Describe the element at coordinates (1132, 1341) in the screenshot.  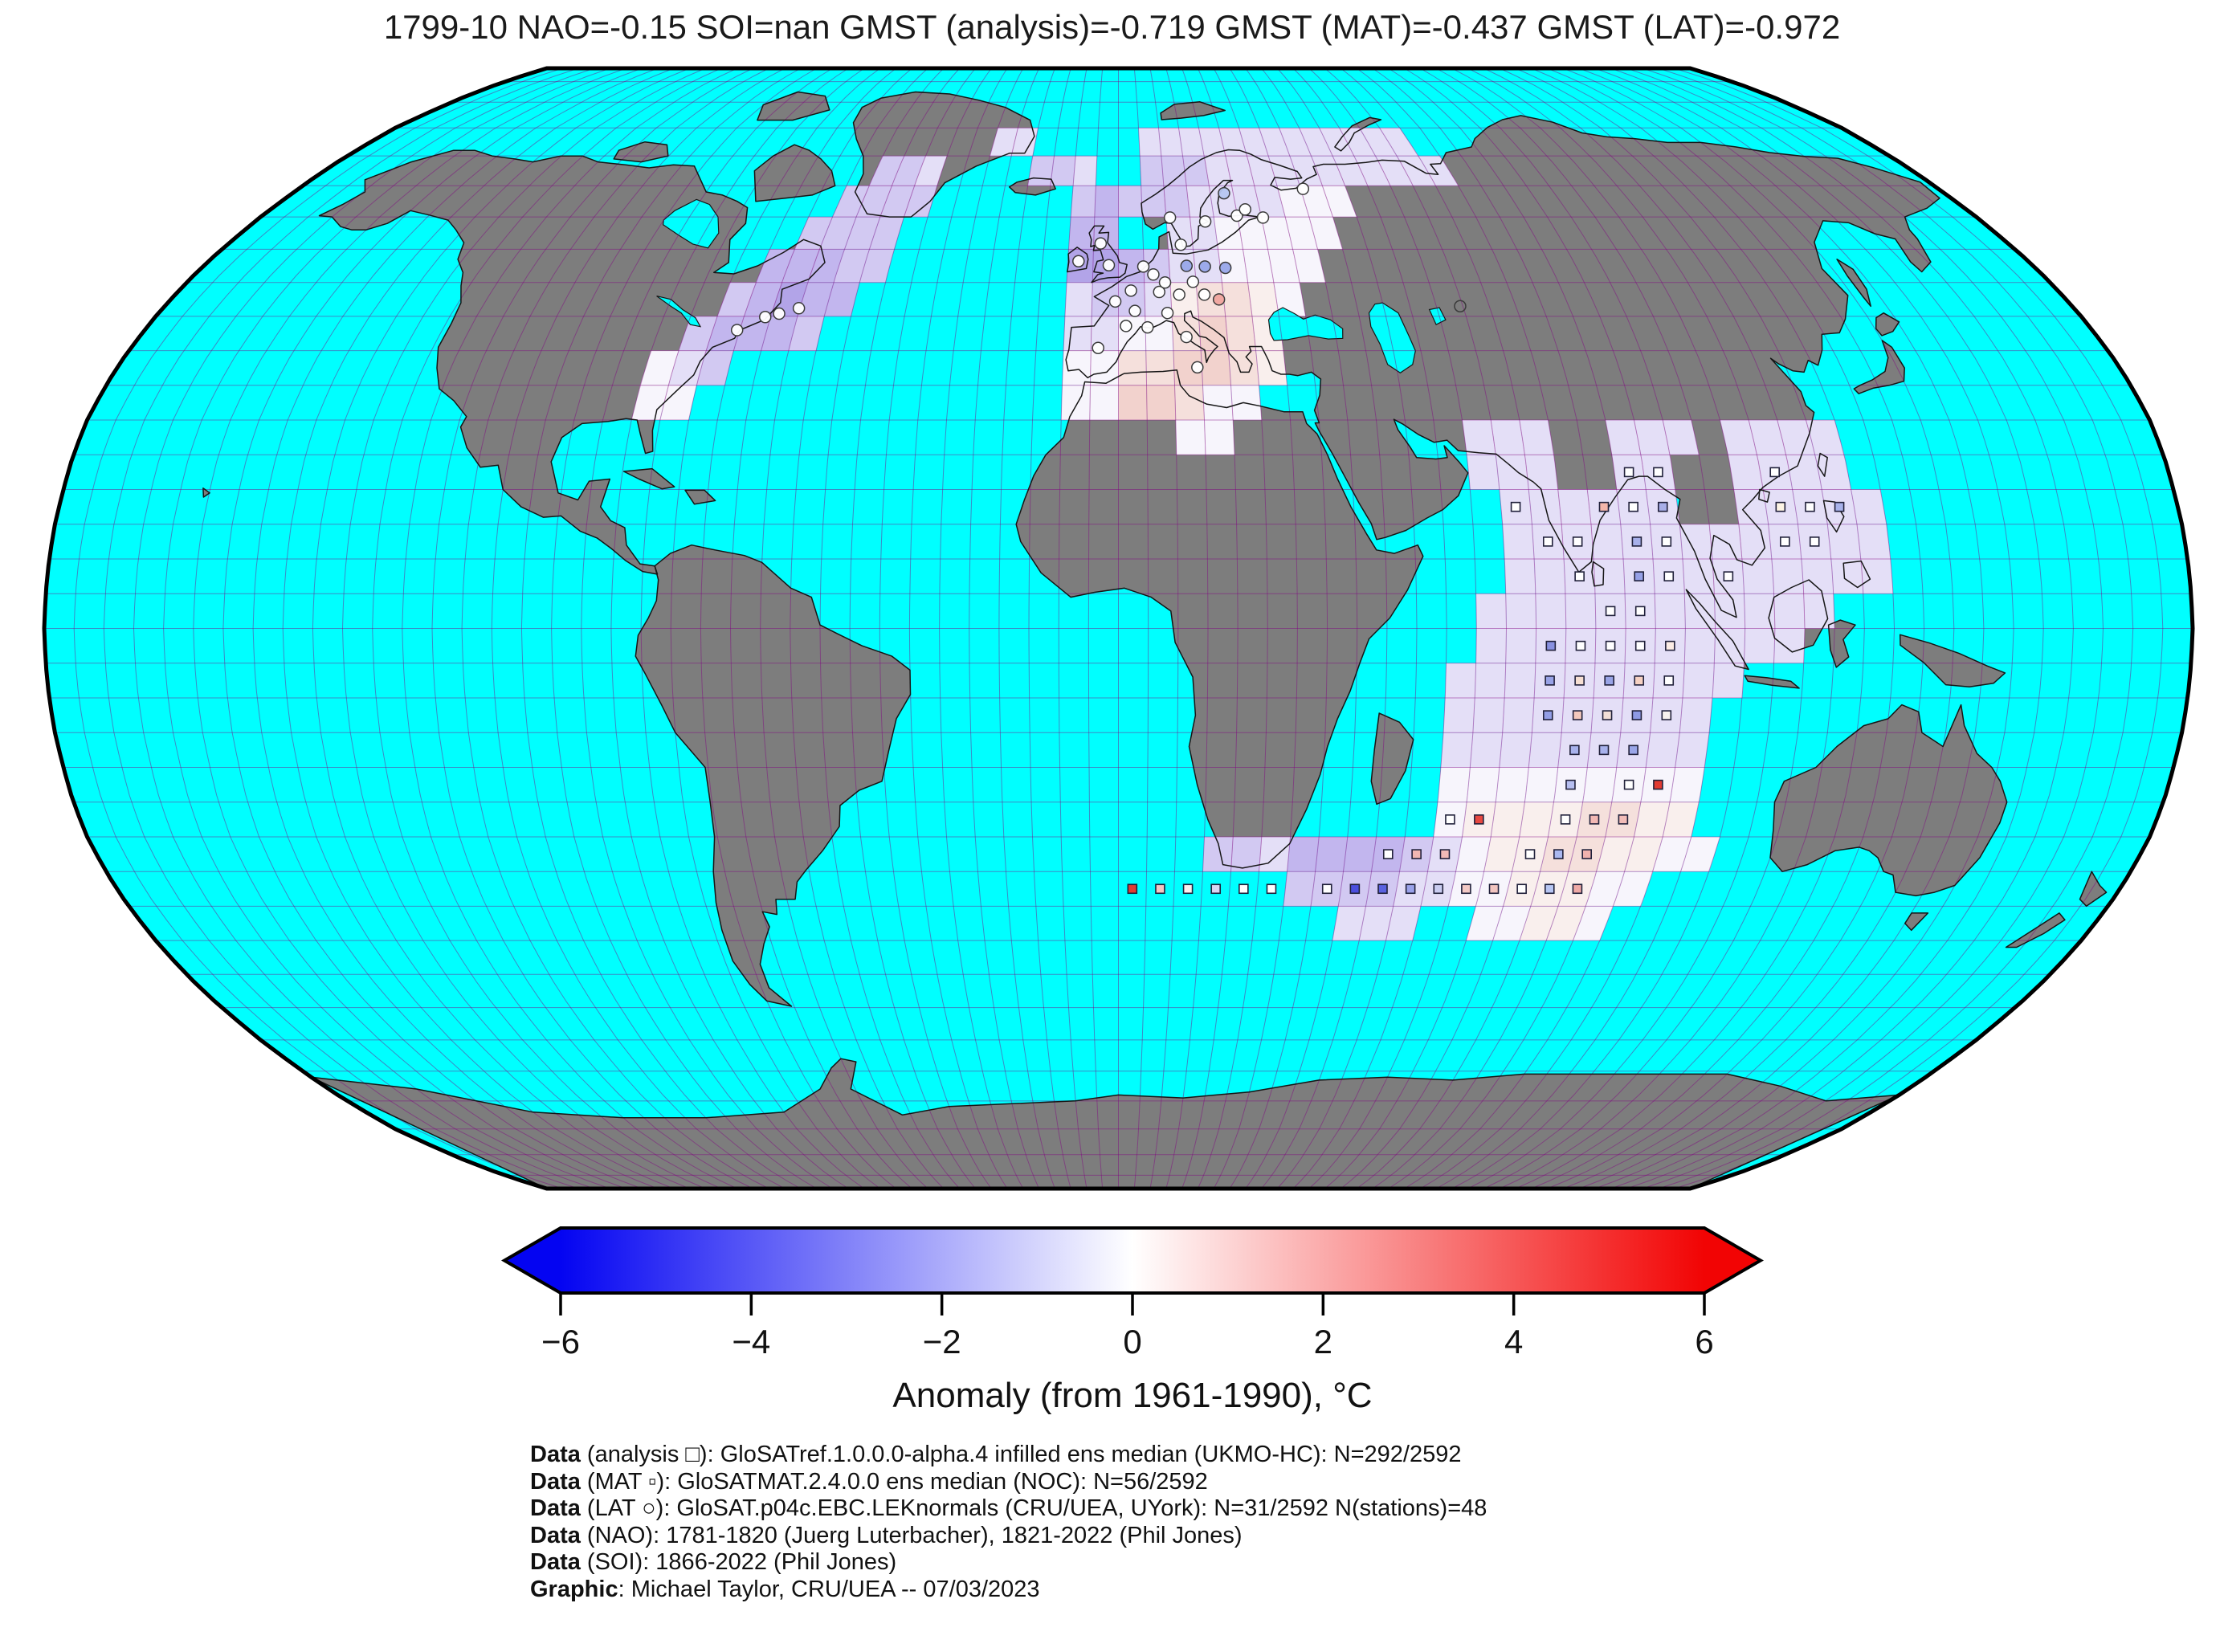
I see `colorbar-tick-label: 0` at that location.